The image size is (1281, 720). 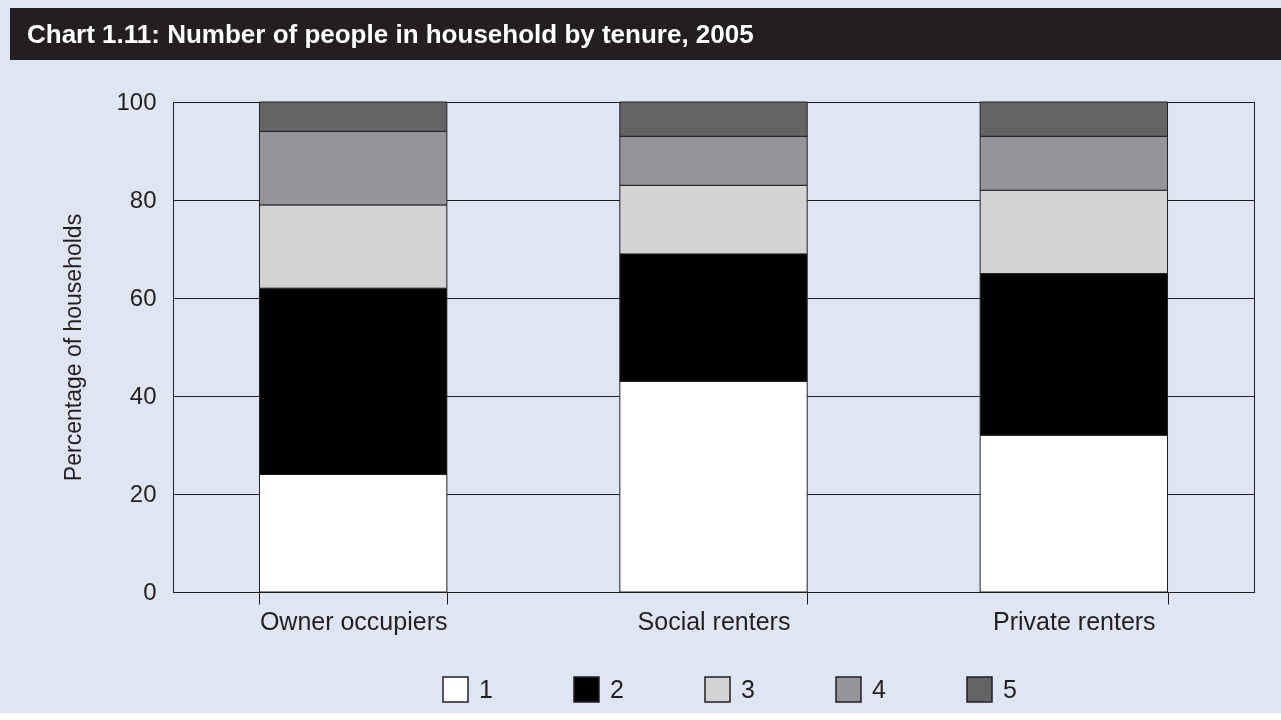 I want to click on legend-label: 3, so click(x=748, y=688).